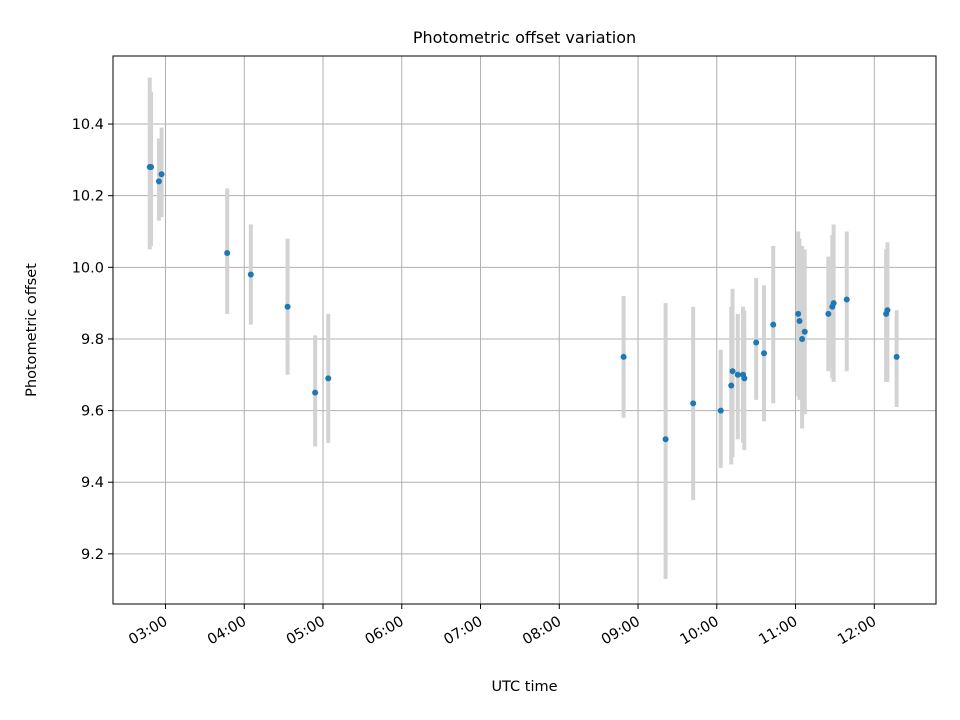  What do you see at coordinates (524, 687) in the screenshot?
I see `x-axis-label: UTC time` at bounding box center [524, 687].